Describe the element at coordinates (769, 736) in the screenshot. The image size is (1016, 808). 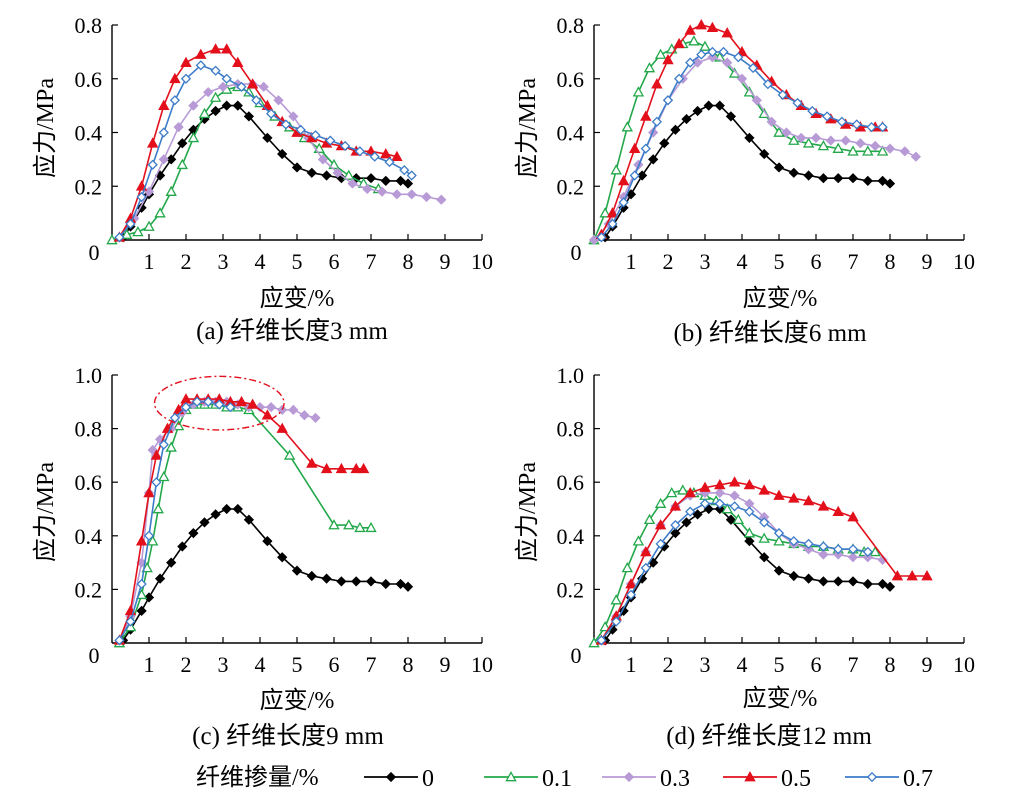
I see `panel-caption: (d) 纤维长度12 mm` at that location.